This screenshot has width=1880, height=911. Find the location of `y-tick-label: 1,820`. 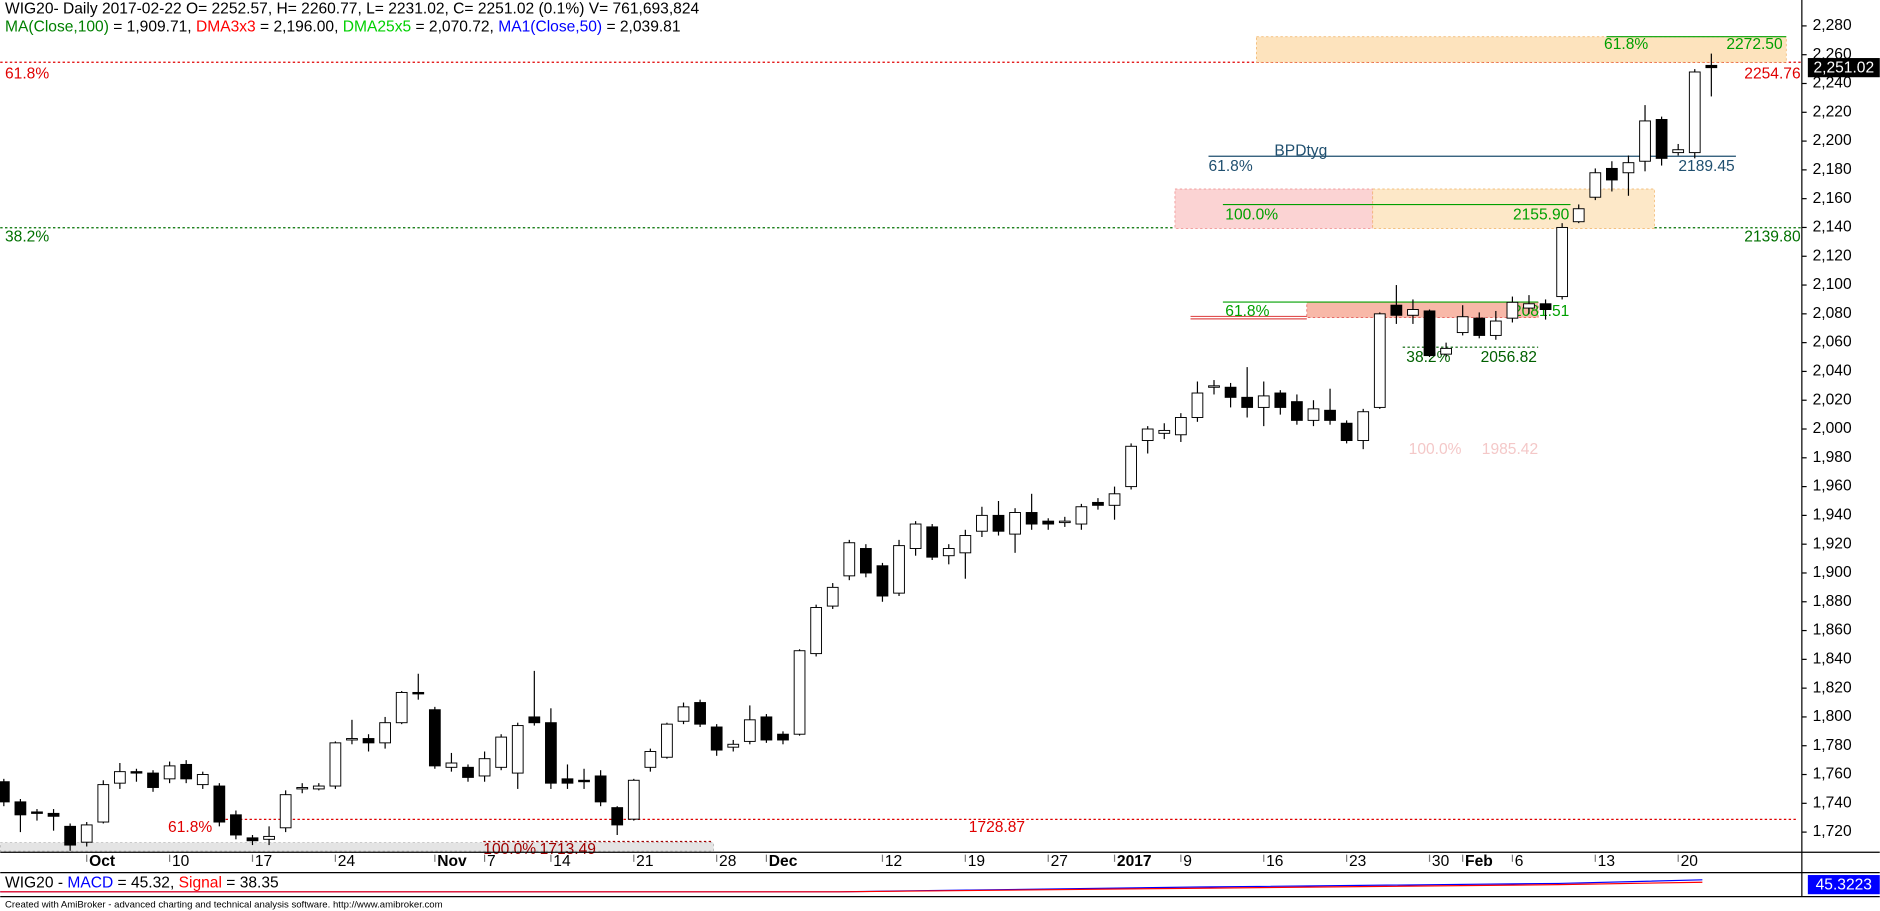

y-tick-label: 1,820 is located at coordinates (1832, 687).